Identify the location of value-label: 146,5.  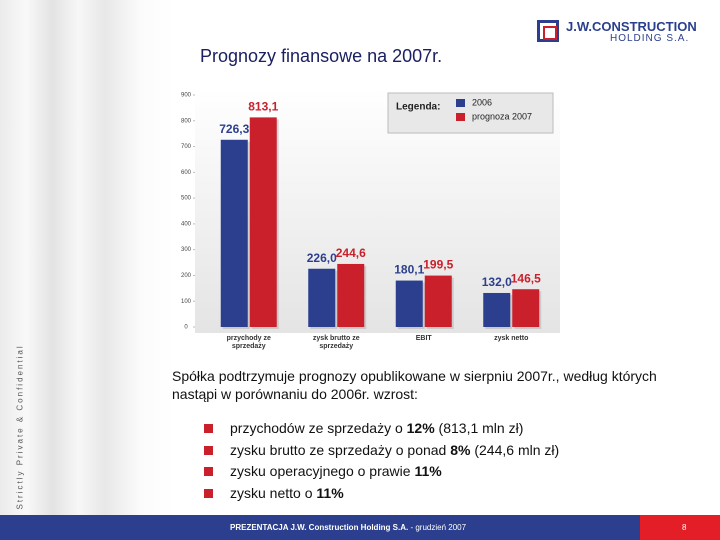
(526, 278).